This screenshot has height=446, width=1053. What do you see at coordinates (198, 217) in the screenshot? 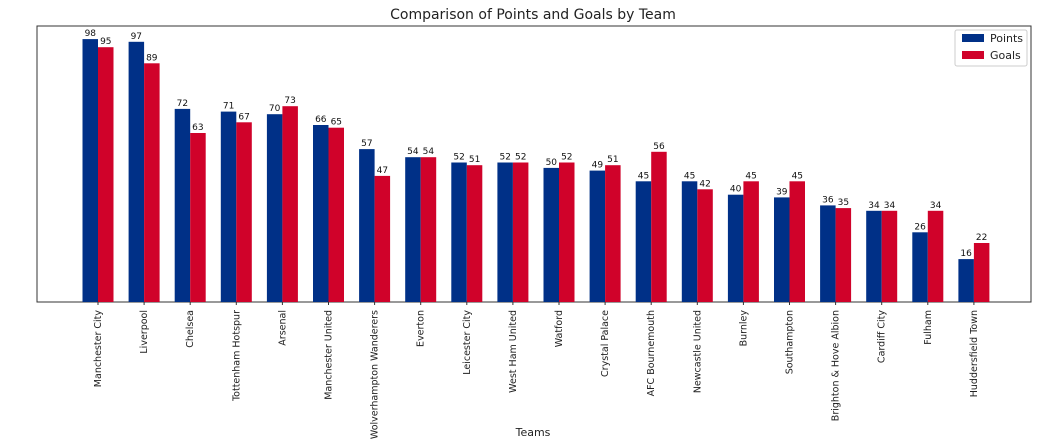
I see `bar-goals-chelsea` at bounding box center [198, 217].